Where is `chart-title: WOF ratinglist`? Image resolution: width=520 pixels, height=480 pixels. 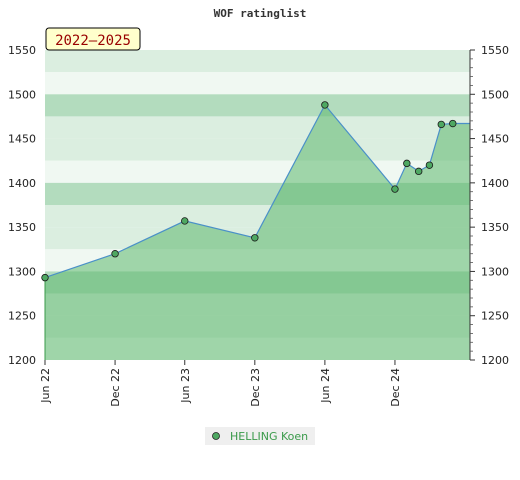
chart-title: WOF ratinglist is located at coordinates (260, 13).